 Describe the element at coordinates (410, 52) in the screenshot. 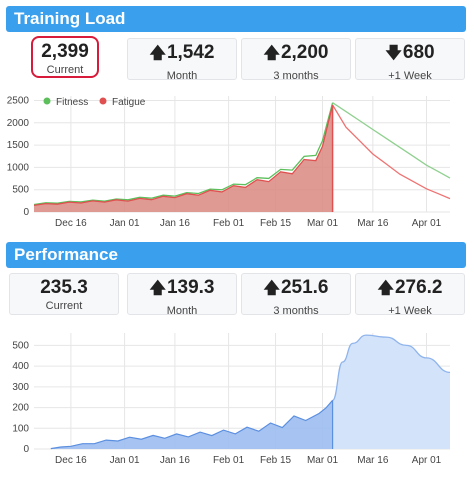

I see `stat-value: 🡇680` at that location.